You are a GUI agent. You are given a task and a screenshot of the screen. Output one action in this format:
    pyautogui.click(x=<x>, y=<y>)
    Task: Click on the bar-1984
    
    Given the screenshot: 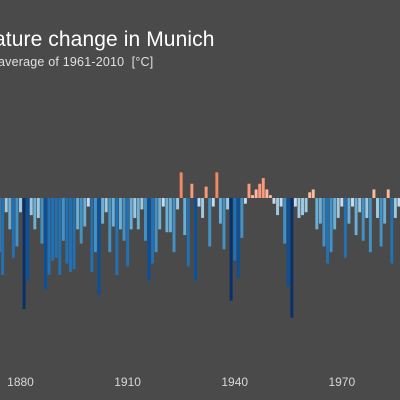 What is the action you would take?
    pyautogui.click(x=392, y=231)
    